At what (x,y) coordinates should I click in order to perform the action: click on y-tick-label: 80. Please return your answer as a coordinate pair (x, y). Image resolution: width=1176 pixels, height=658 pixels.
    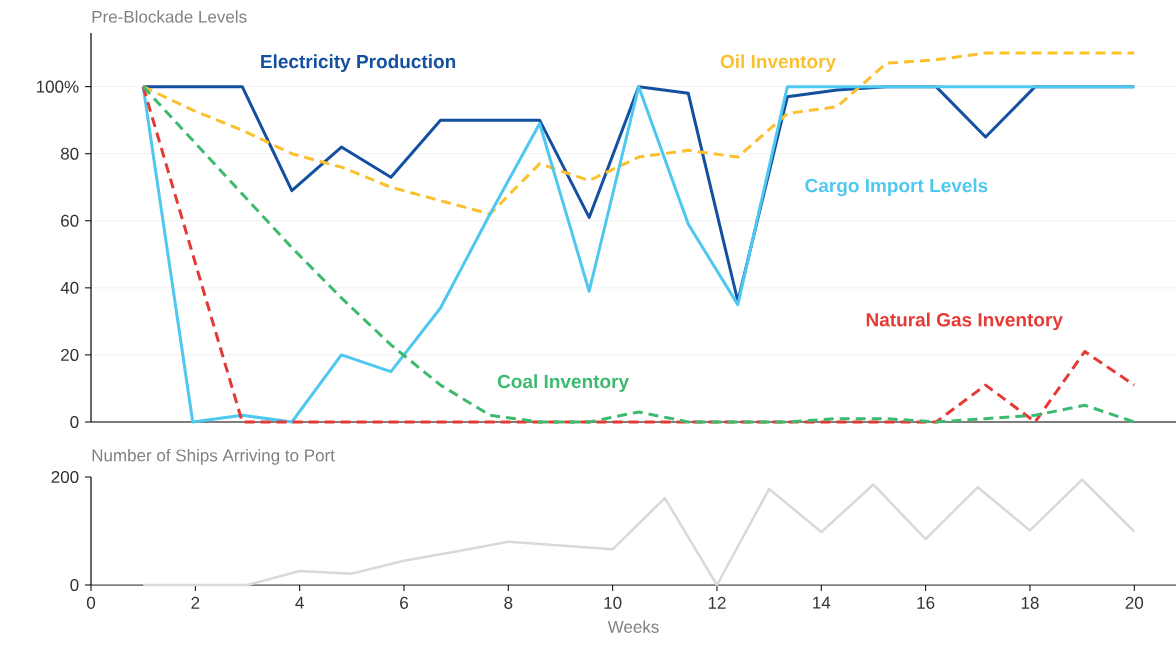
    Looking at the image, I should click on (69, 153).